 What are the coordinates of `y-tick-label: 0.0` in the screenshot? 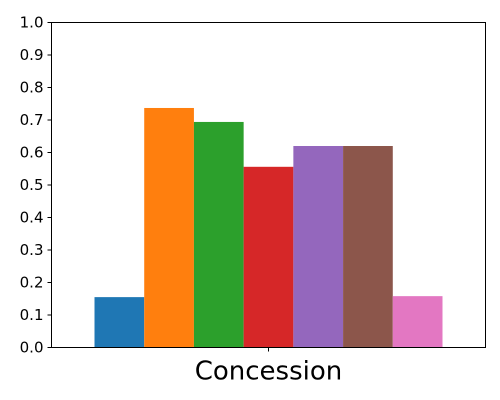 It's located at (32, 348).